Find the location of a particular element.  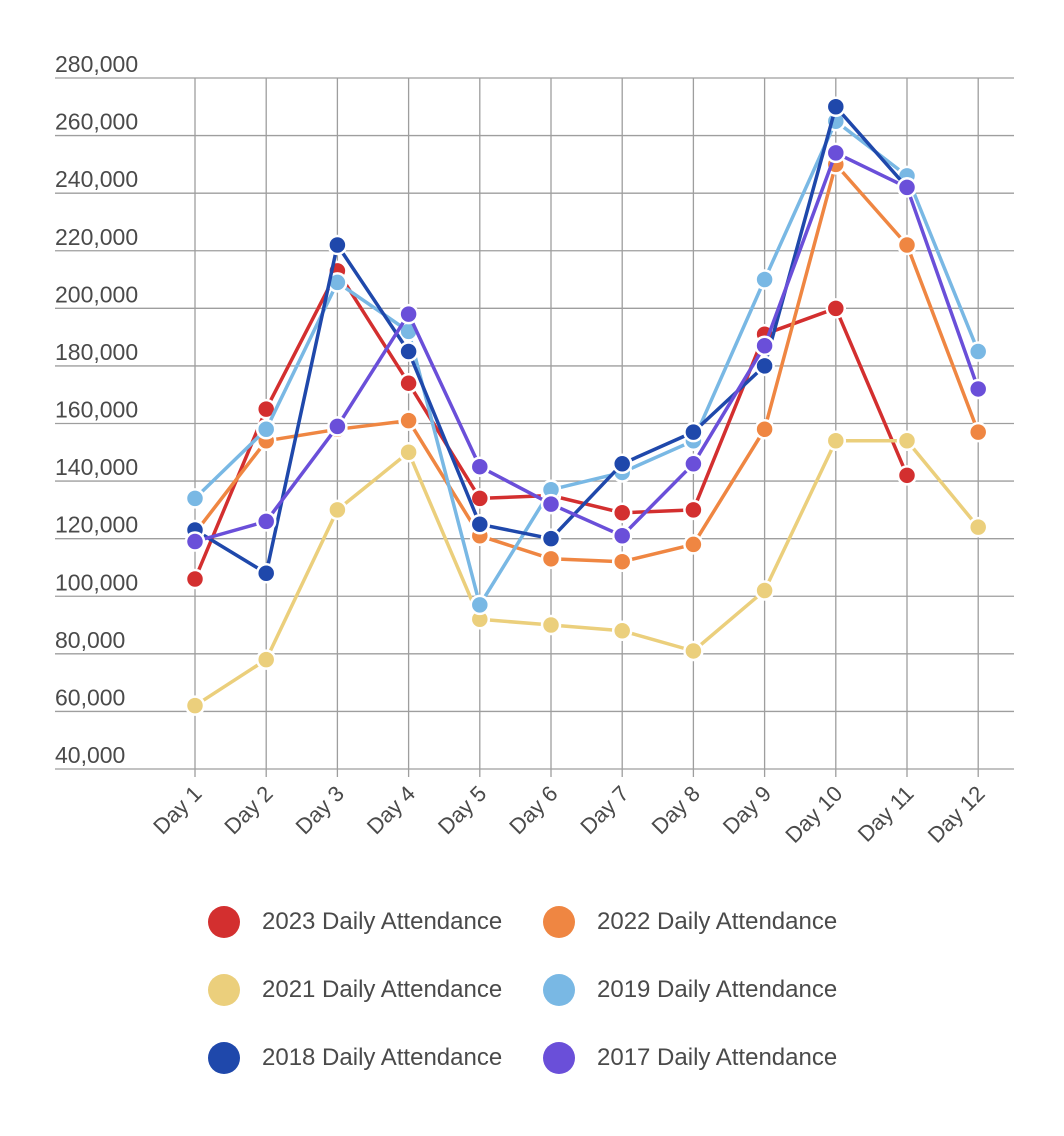

x-tick-label: Day 3 is located at coordinates (320, 810).